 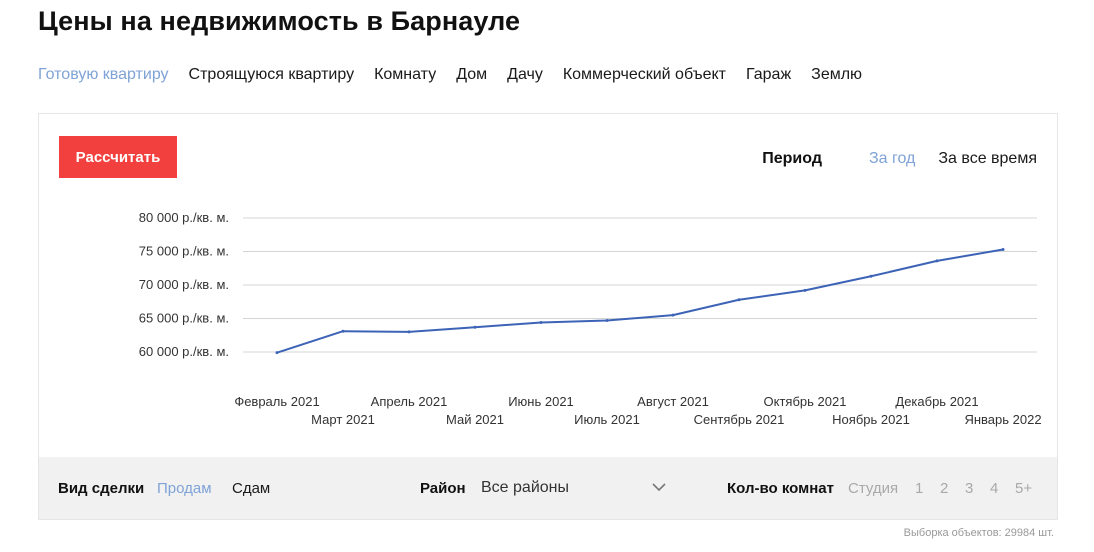 I want to click on y-tick-label: 80 000 р./кв. м., so click(x=184, y=217).